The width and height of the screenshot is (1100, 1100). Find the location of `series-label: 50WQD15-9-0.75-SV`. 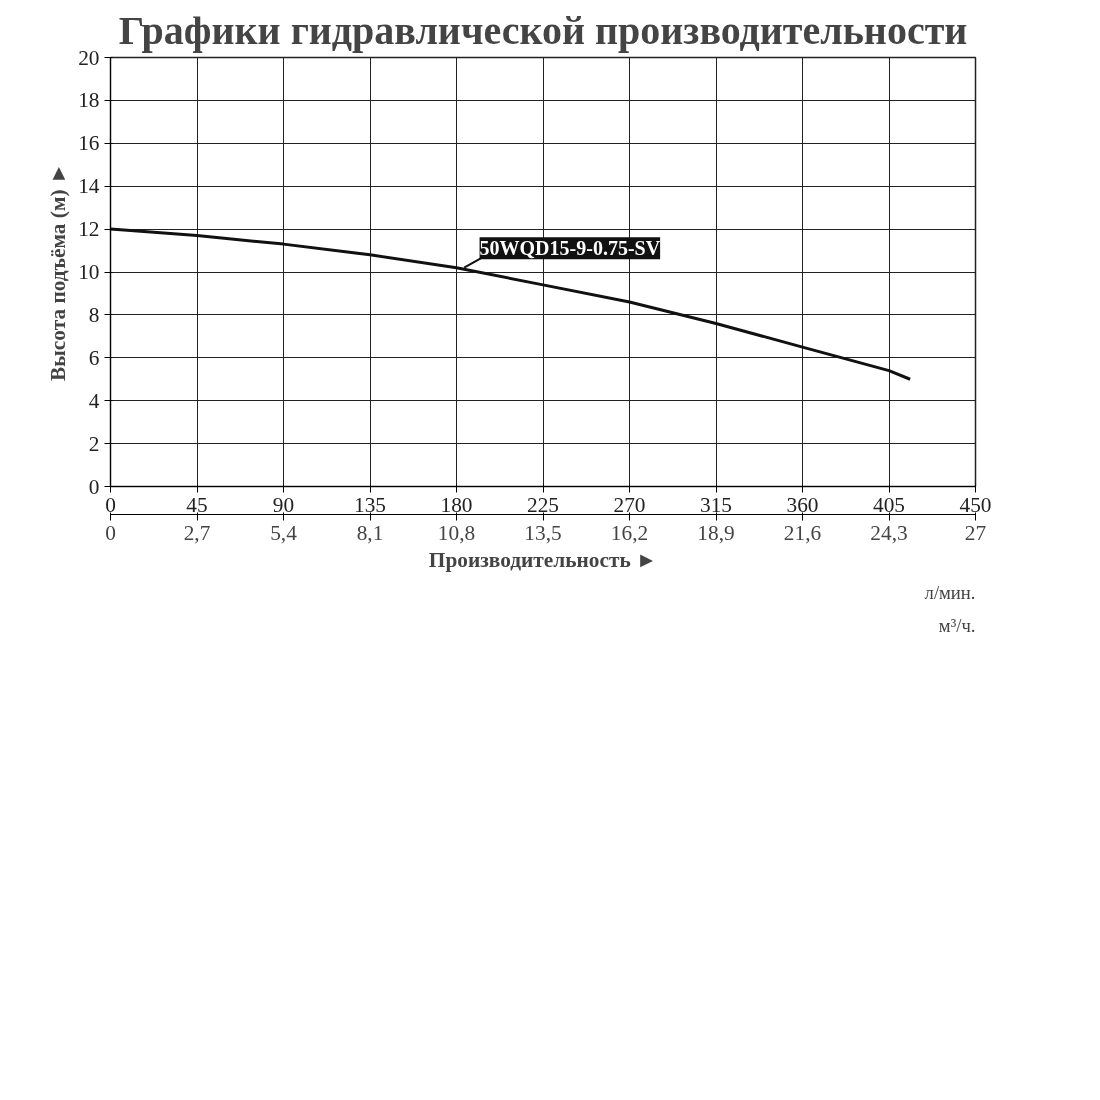

series-label: 50WQD15-9-0.75-SV is located at coordinates (570, 248).